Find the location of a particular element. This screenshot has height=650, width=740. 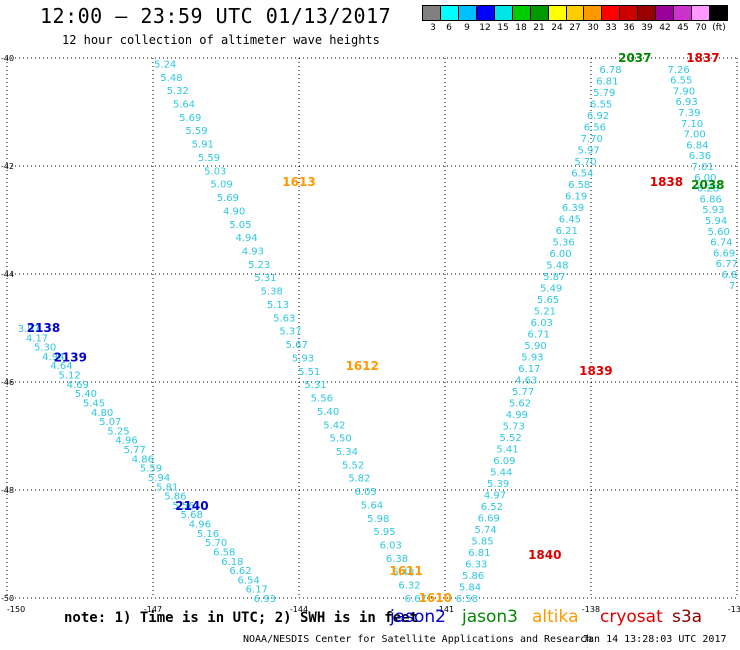

wave-height-value: 4.64 is located at coordinates (61, 366).